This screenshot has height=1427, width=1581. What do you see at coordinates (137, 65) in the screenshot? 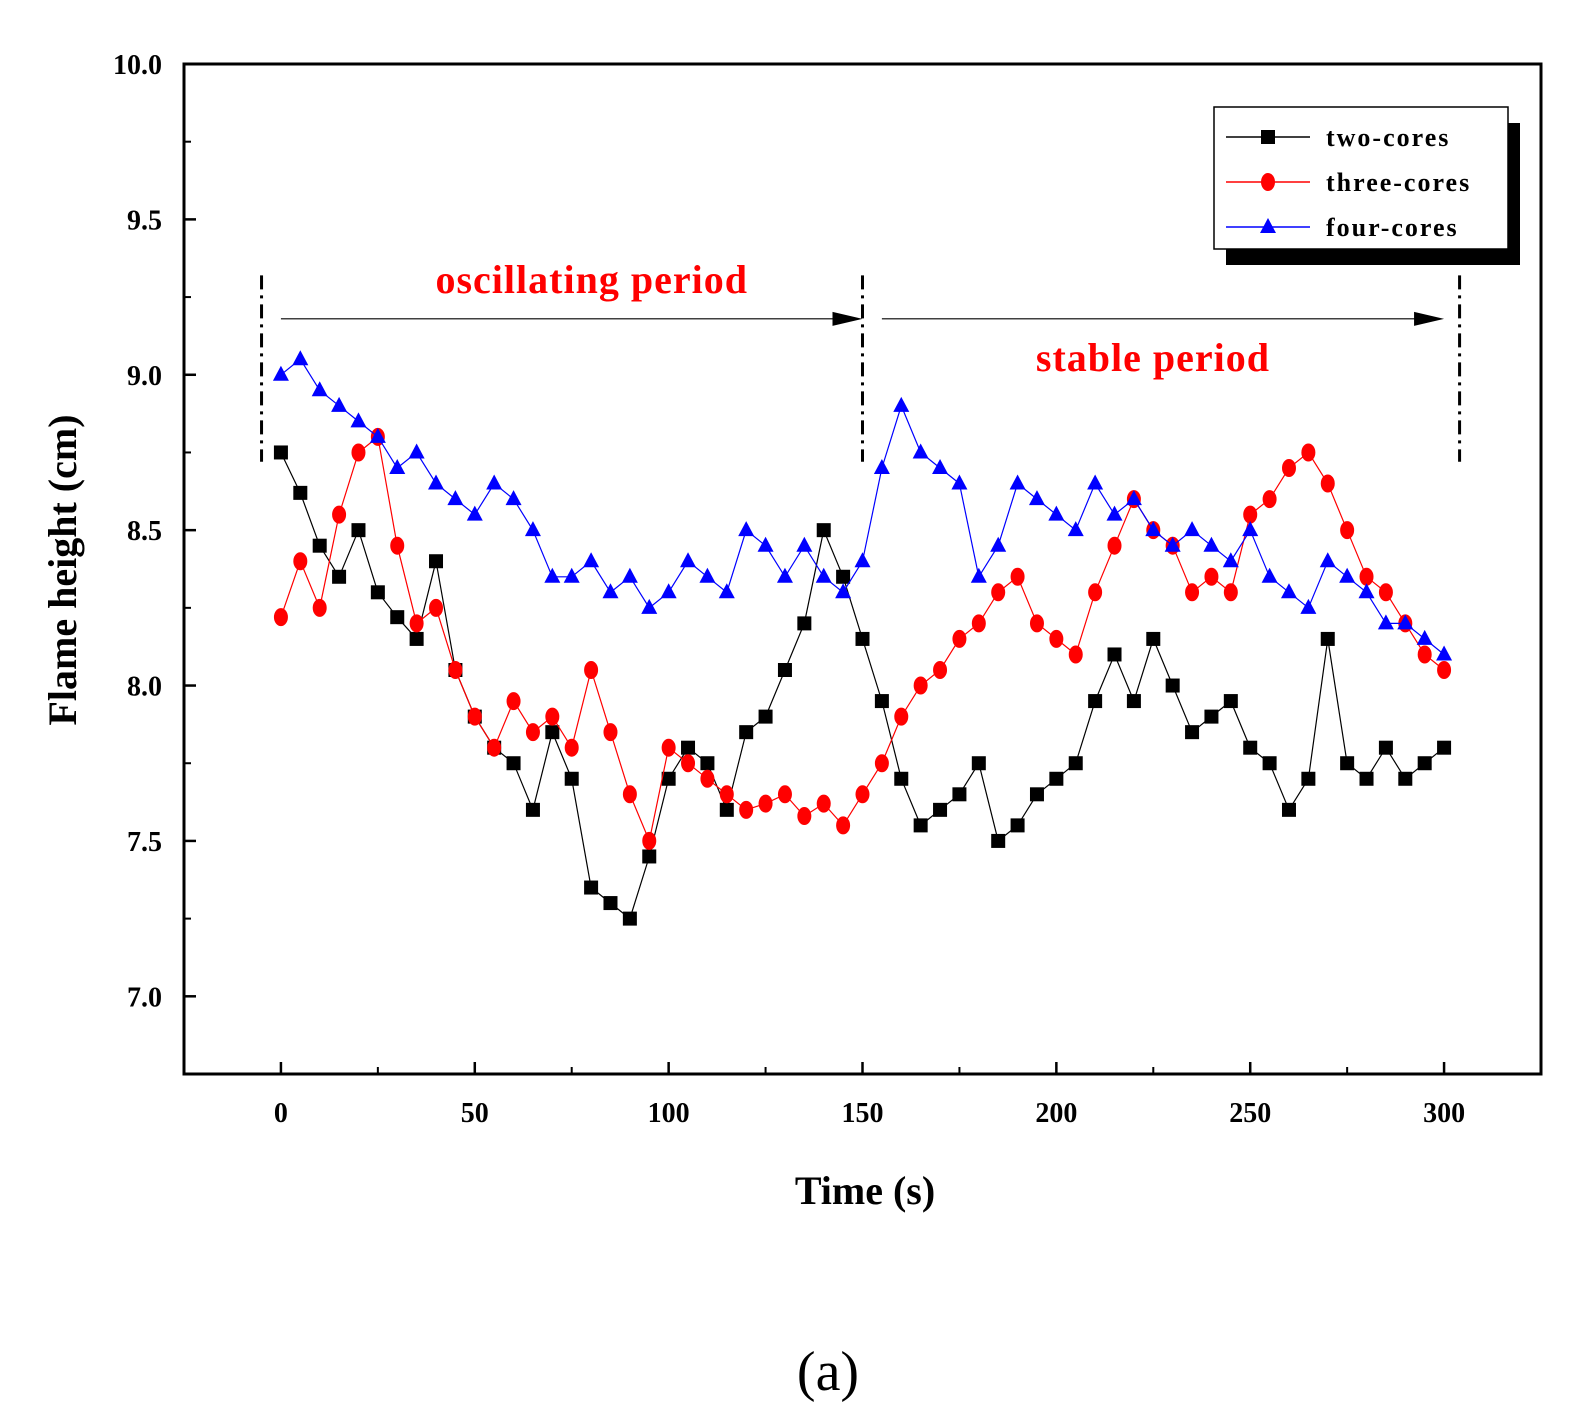
I see `y-tick-label: 10.0` at bounding box center [137, 65].